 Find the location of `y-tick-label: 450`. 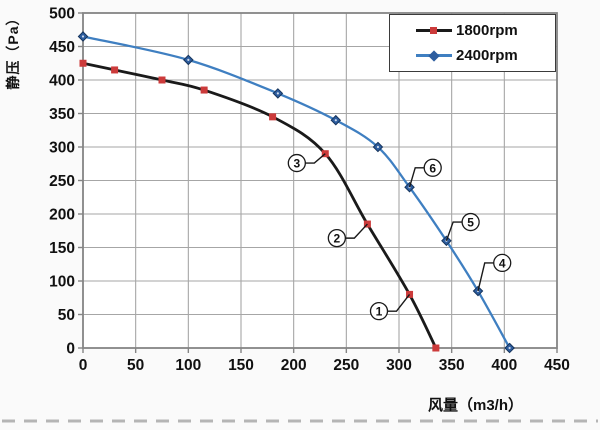

y-tick-label: 450 is located at coordinates (62, 47).